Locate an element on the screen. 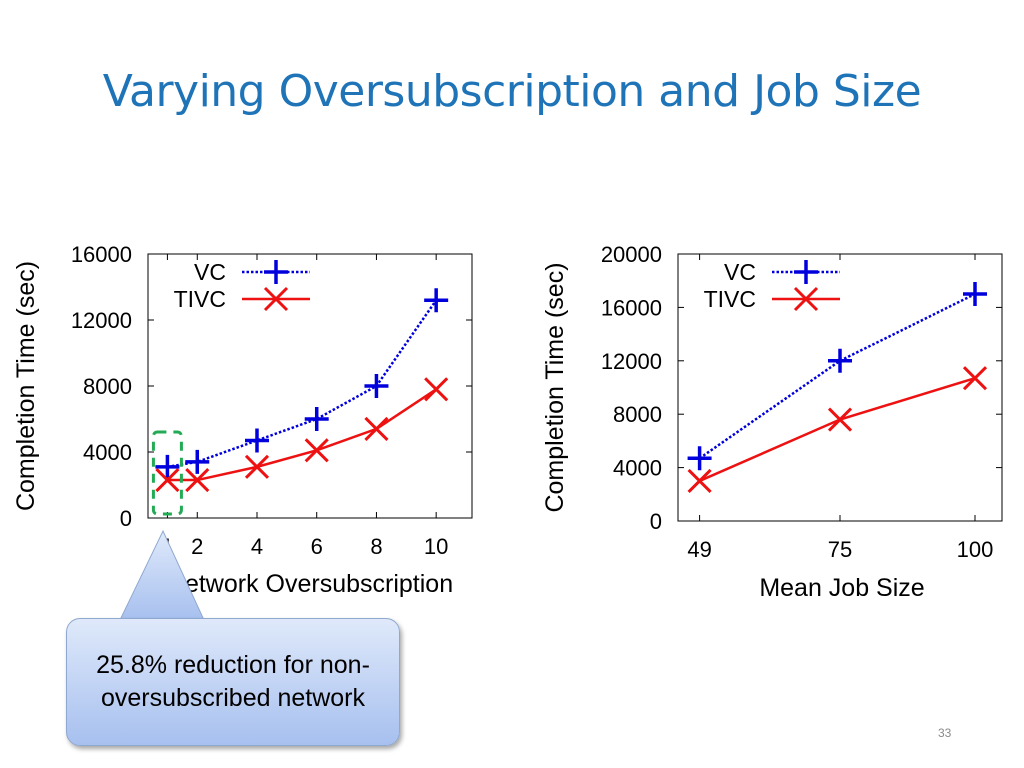 This screenshot has height=768, width=1024. x-axis-label: Network Oversubscription is located at coordinates (310, 584).